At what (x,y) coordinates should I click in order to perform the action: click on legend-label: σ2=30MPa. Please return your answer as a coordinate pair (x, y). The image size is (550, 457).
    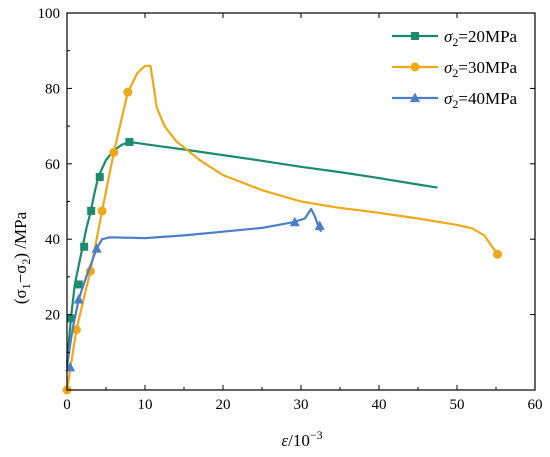
    Looking at the image, I should click on (481, 69).